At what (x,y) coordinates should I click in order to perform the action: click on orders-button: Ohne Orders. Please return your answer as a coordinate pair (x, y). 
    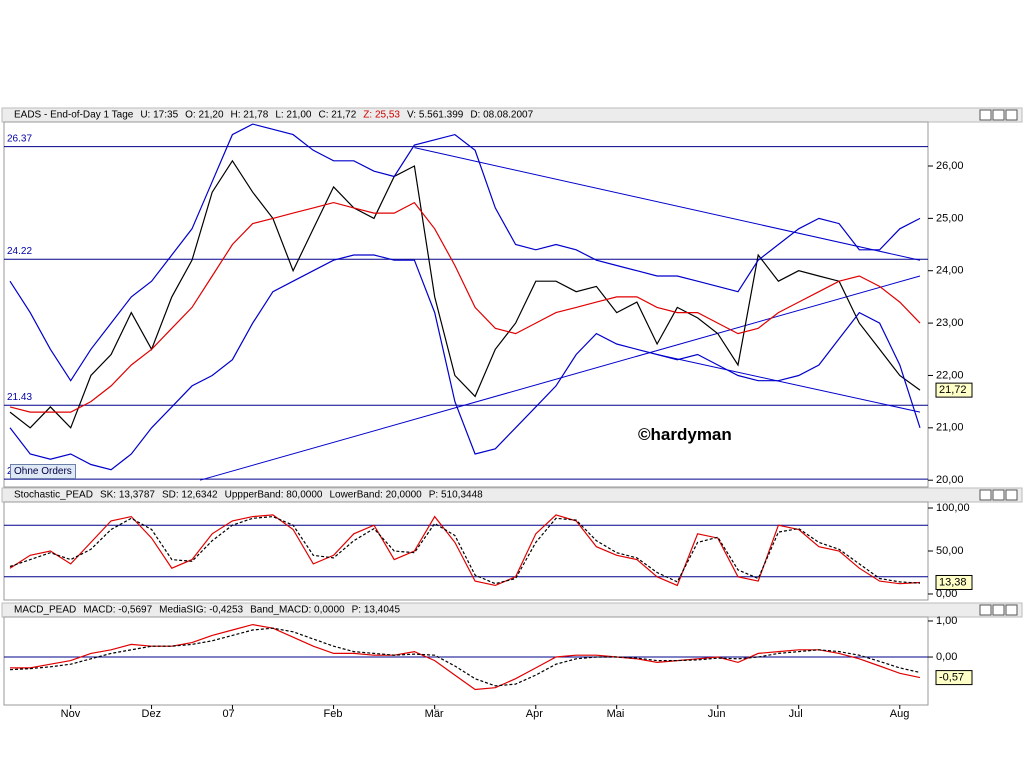
    Looking at the image, I should click on (43, 471).